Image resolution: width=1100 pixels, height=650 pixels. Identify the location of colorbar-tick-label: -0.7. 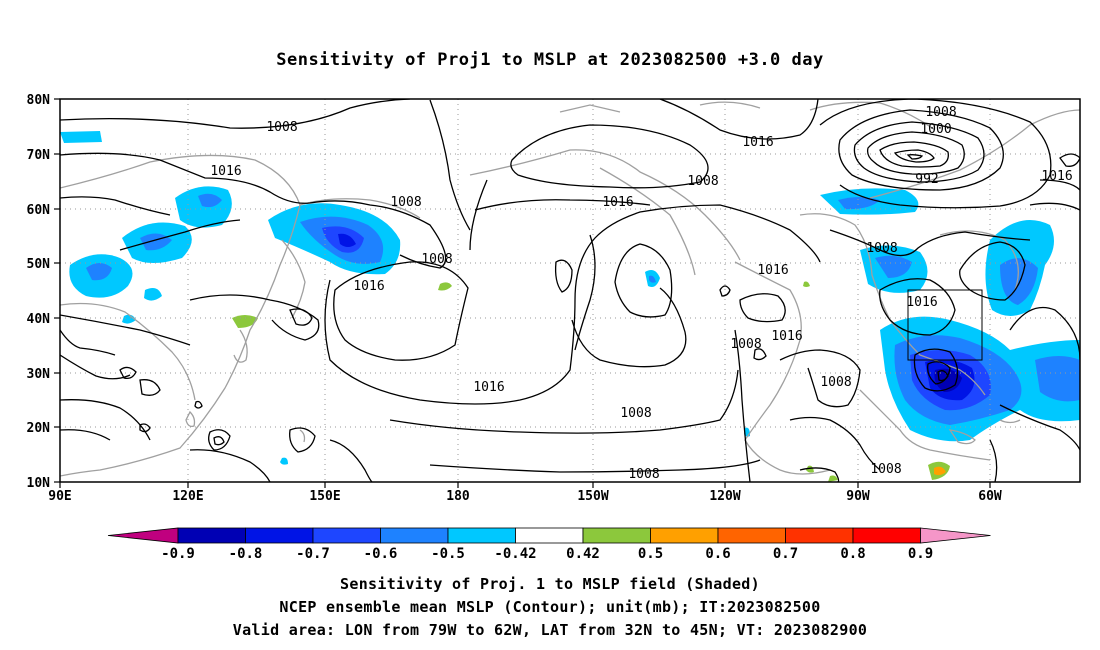
(313, 554).